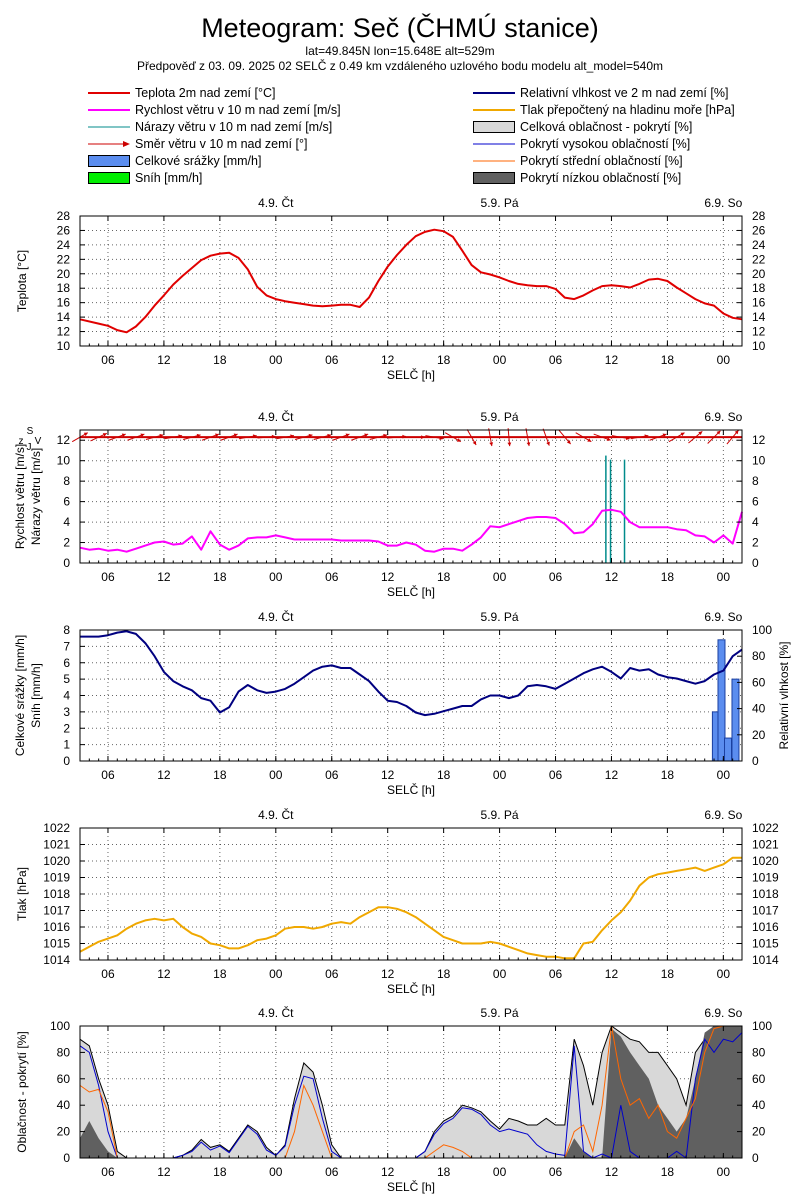 The width and height of the screenshot is (800, 1200). Describe the element at coordinates (56, 845) in the screenshot. I see `y-tick-label: 1021` at that location.